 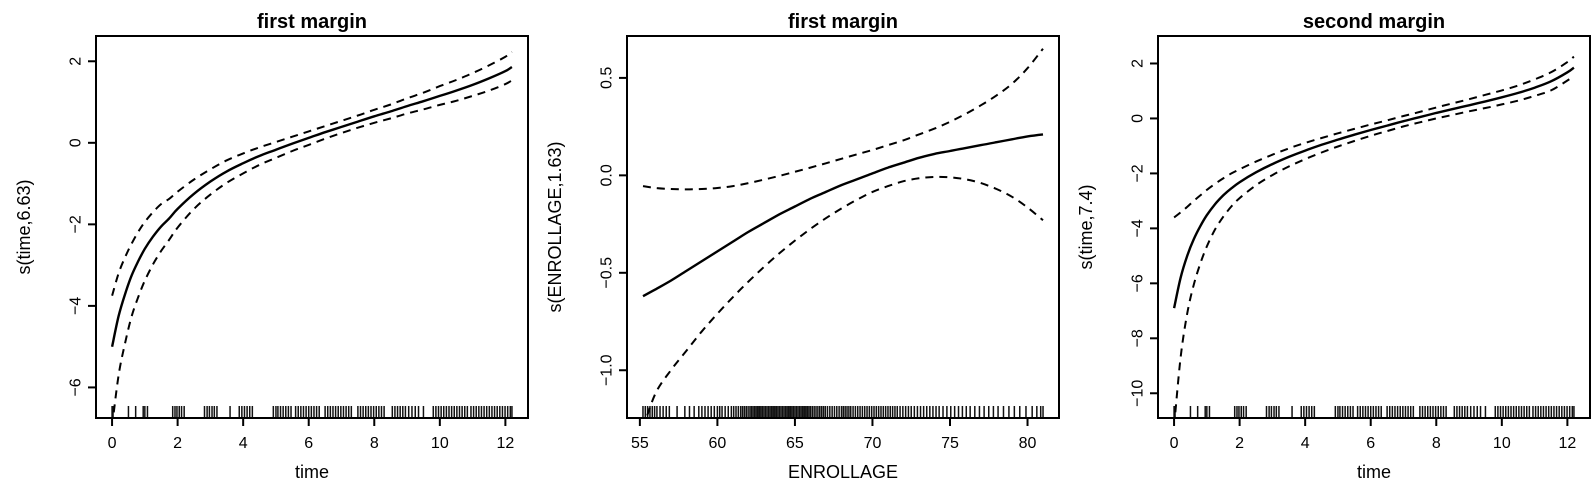 I want to click on x-axis-label: ENROLLAGE, so click(x=843, y=472).